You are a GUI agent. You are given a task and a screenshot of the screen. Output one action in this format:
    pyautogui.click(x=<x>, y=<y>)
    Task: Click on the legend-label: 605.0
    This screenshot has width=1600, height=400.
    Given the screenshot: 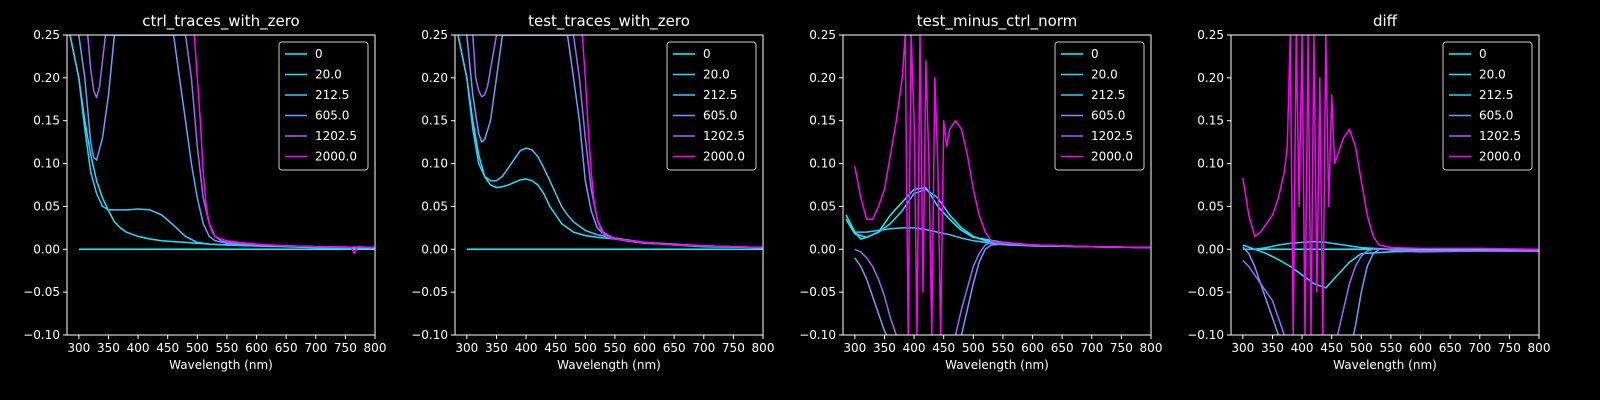 What is the action you would take?
    pyautogui.click(x=332, y=116)
    